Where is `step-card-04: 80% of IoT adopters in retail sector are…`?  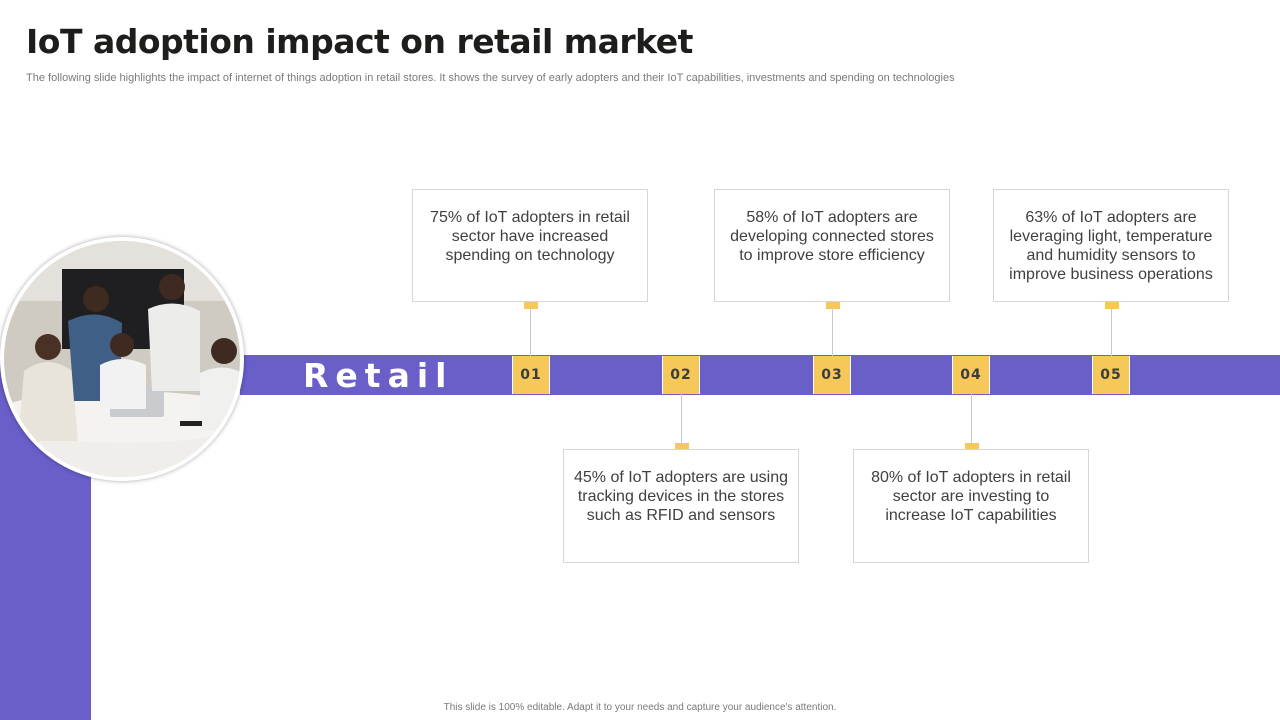 step-card-04: 80% of IoT adopters in retail sector are… is located at coordinates (971, 506).